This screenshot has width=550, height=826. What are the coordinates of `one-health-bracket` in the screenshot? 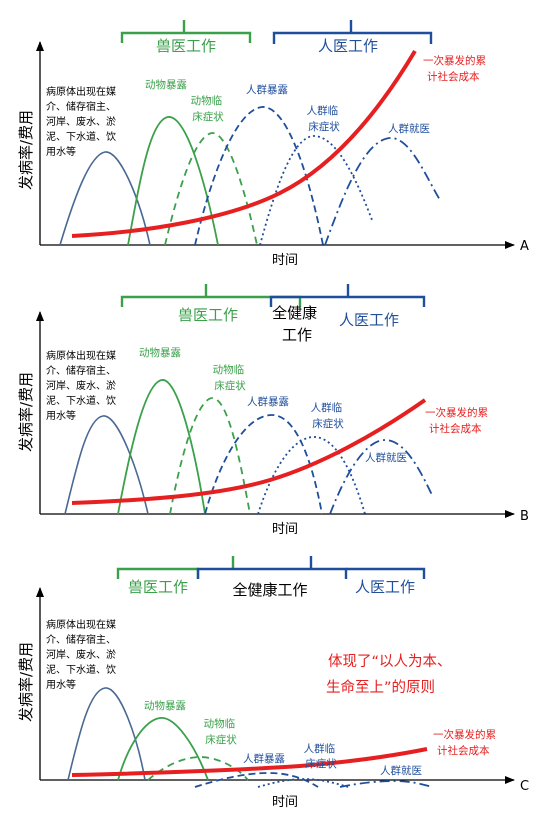 It's located at (272, 567).